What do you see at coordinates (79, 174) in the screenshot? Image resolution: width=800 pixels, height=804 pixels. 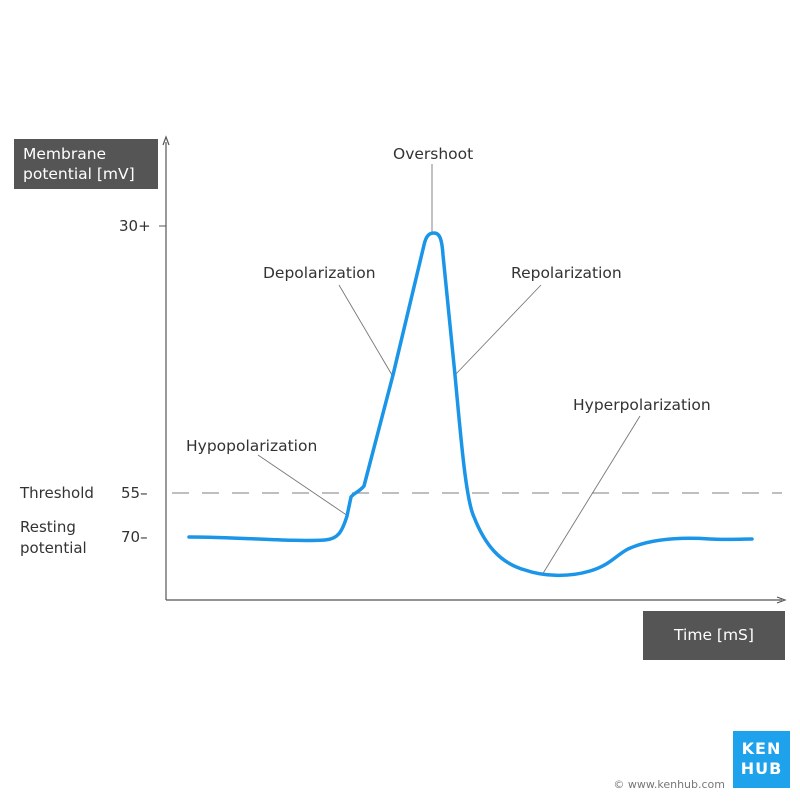 I see `y-axis-label-line2: potential [mV]` at bounding box center [79, 174].